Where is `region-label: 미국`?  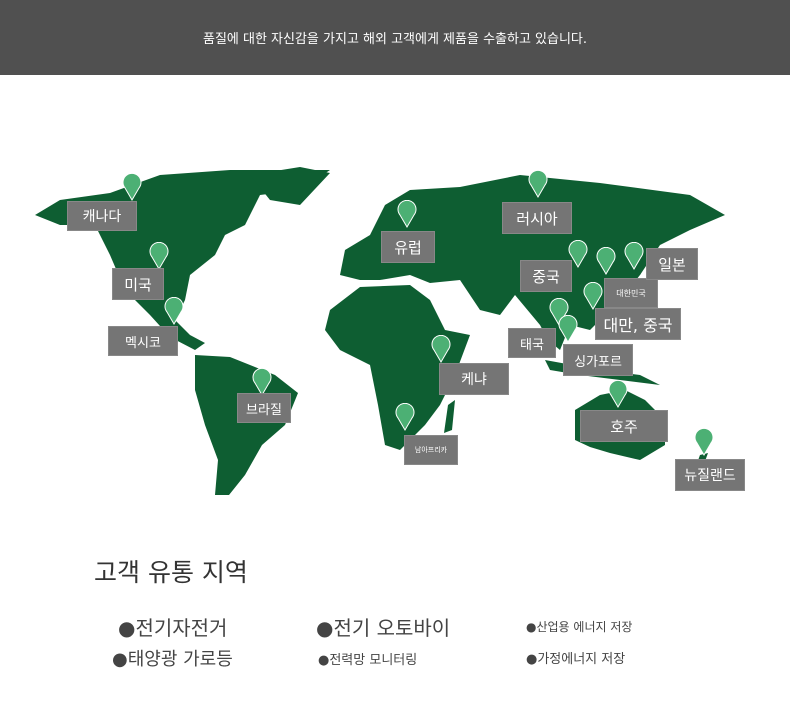 region-label: 미국 is located at coordinates (138, 284).